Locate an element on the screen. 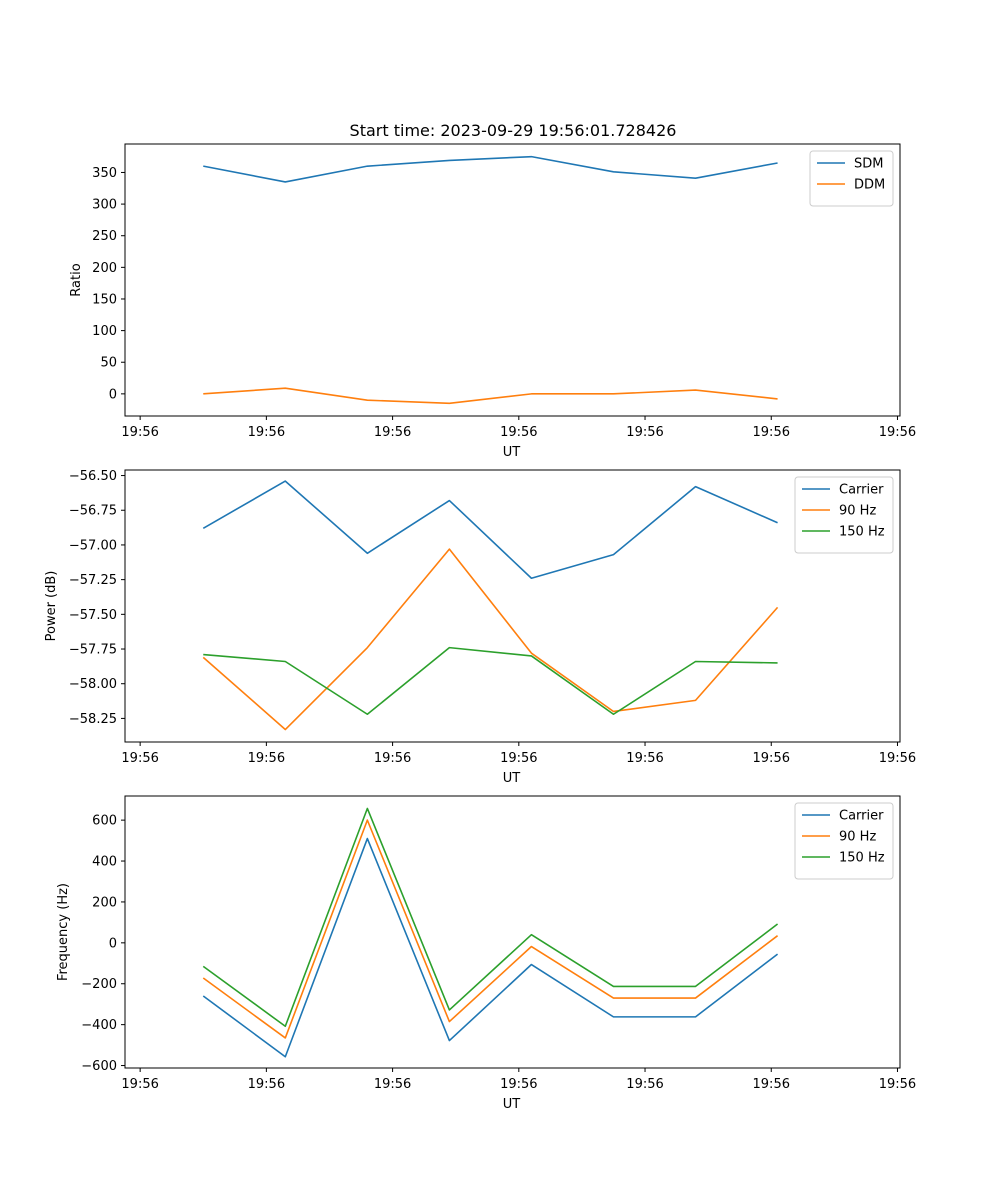 Image resolution: width=1000 pixels, height=1200 pixels. frequency-y-tick-label: −600 is located at coordinates (99, 1066).